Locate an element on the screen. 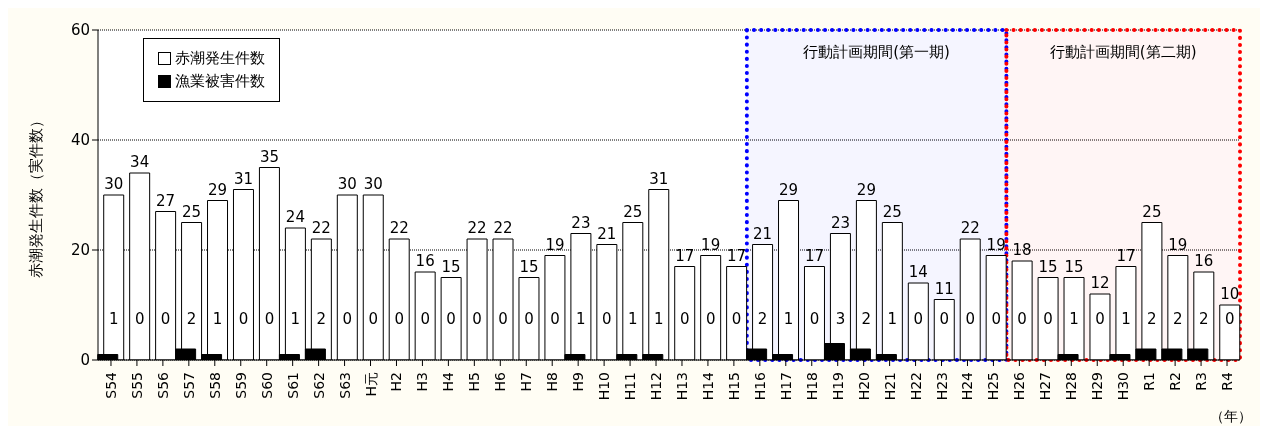 This screenshot has height=434, width=1268. x-tick-label: S58 is located at coordinates (214, 385).